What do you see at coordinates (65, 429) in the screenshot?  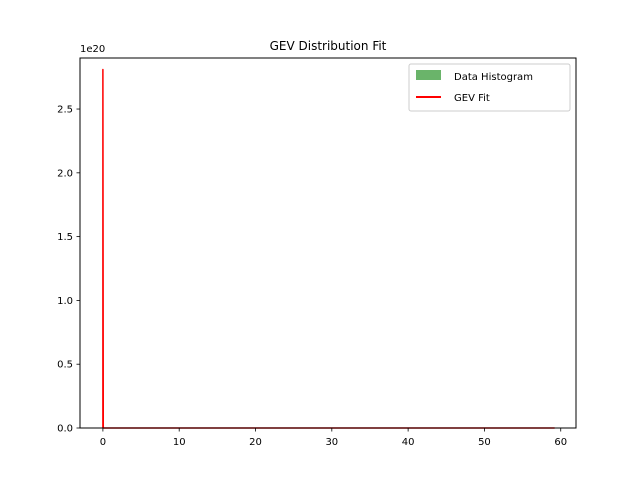 I see `y-tick-label: 0.0` at bounding box center [65, 429].